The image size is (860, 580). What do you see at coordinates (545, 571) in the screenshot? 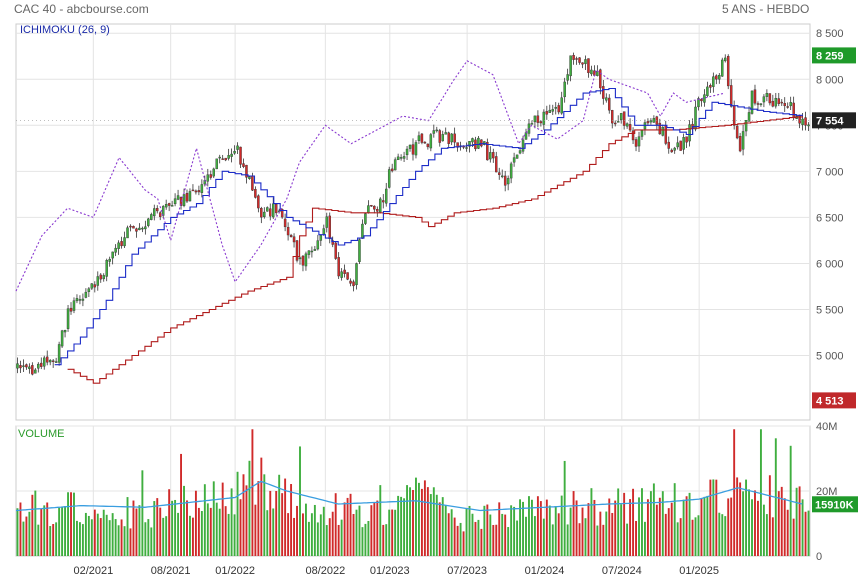
I see `x-axis-tick: 01/2024` at bounding box center [545, 571].